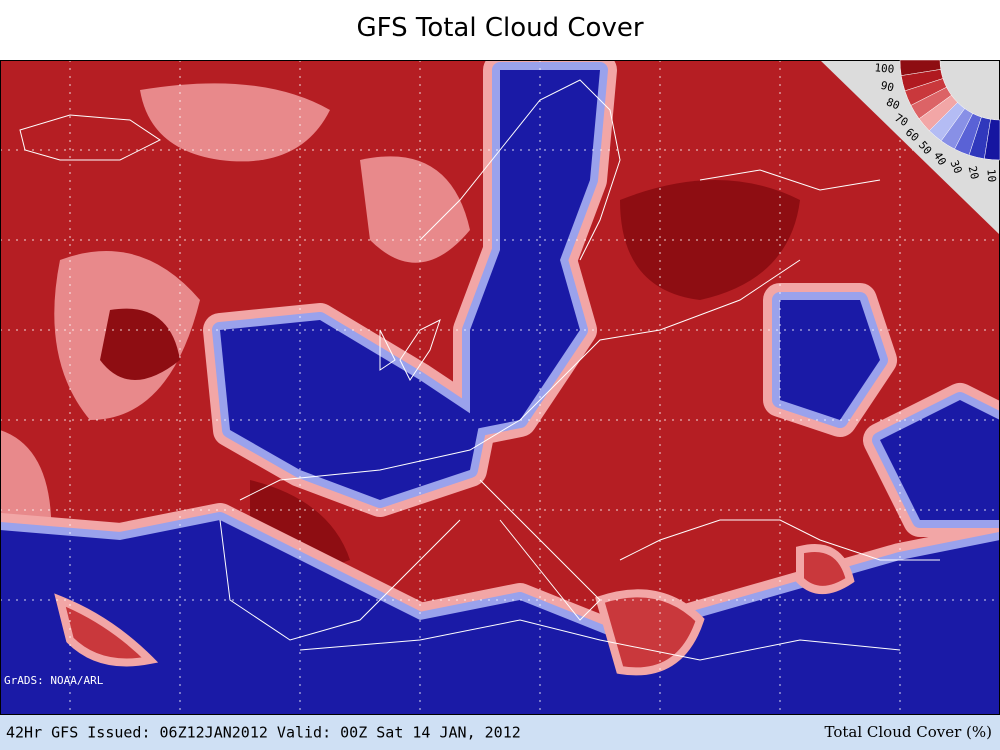 Image resolution: width=1000 pixels, height=750 pixels. Describe the element at coordinates (454, 610) in the screenshot. I see `cloud-patches-south` at that location.